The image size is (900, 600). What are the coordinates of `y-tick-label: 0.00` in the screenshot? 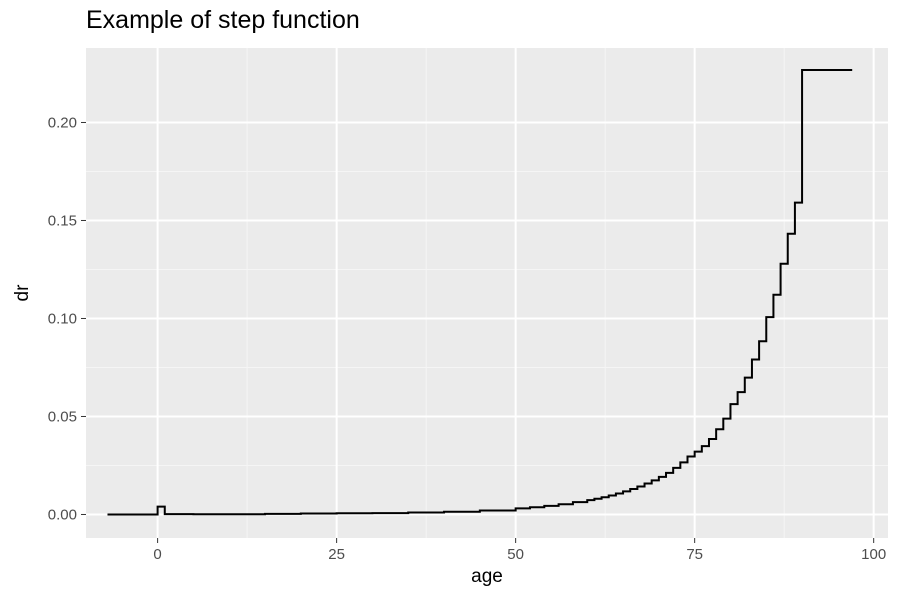 It's located at (62, 514).